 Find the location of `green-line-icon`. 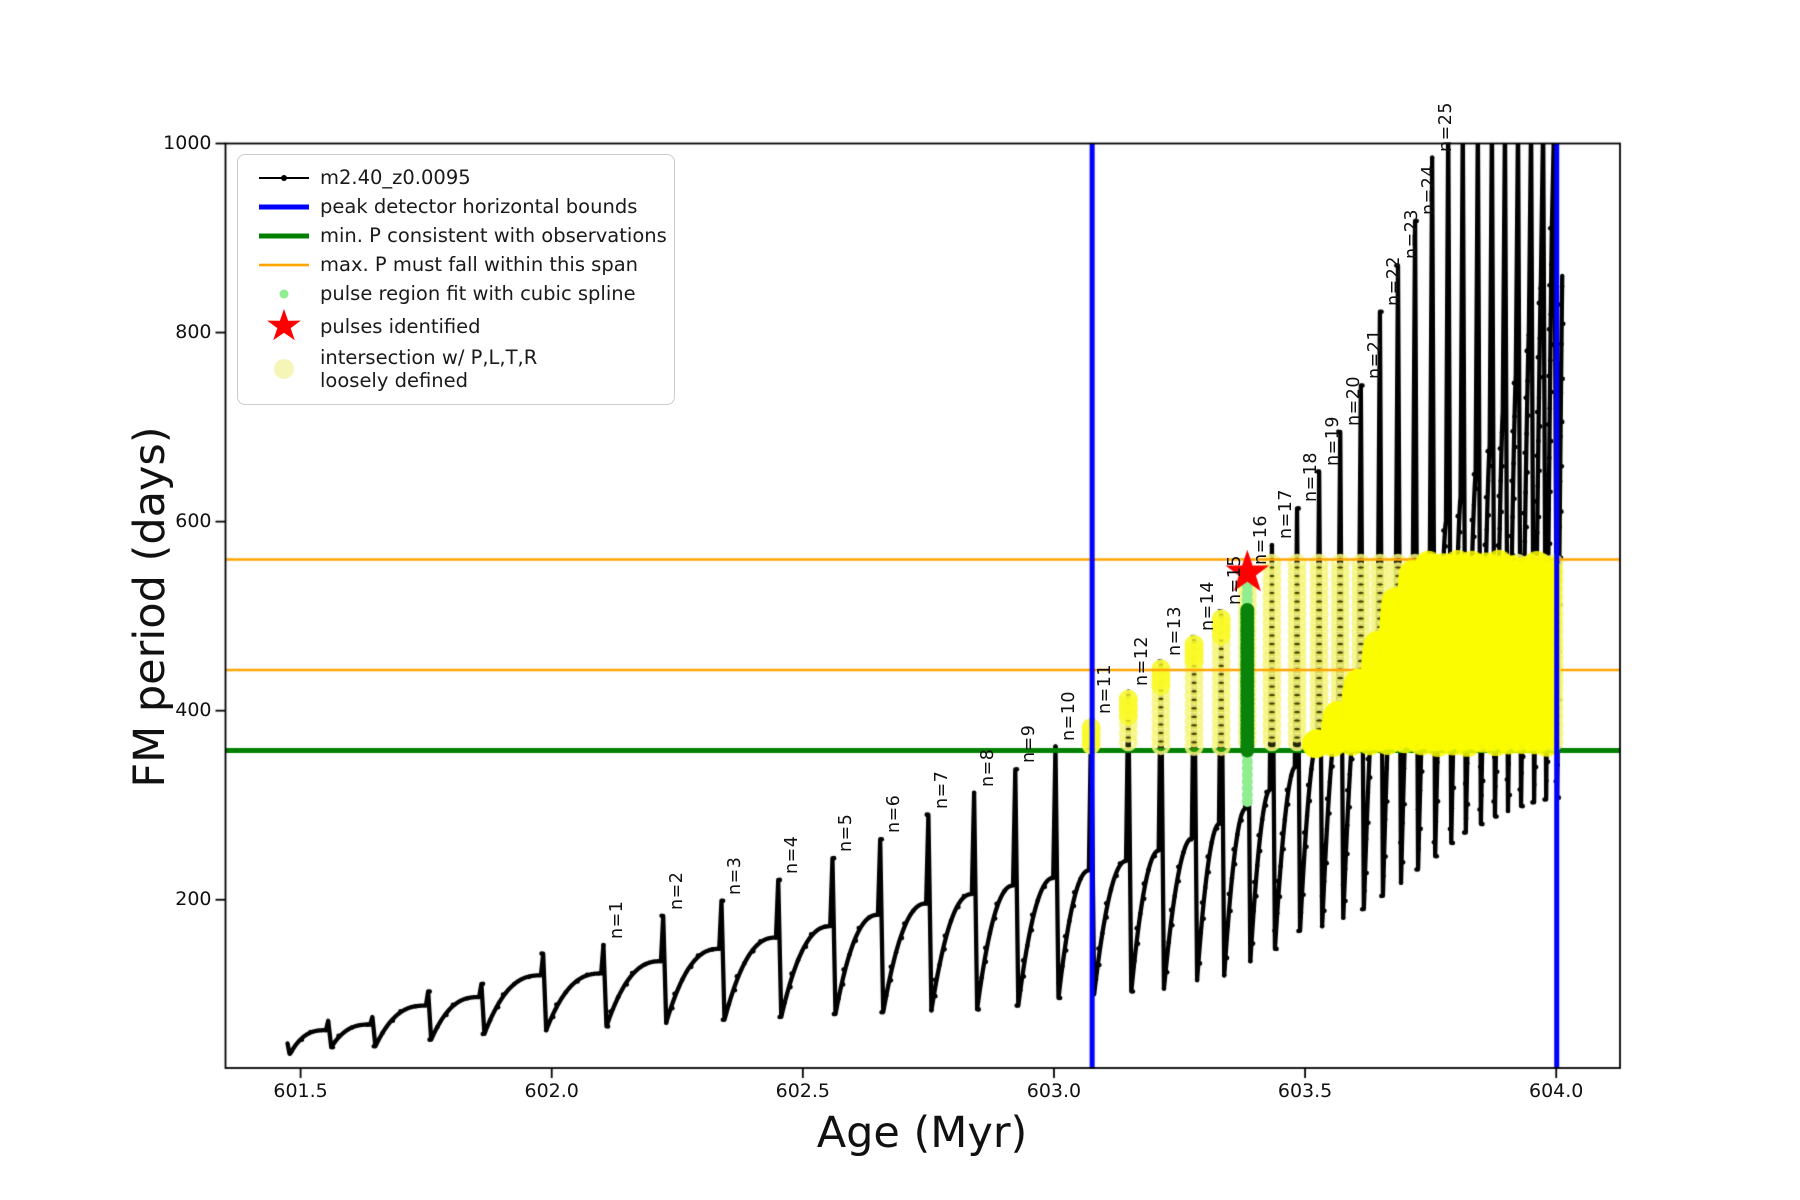

green-line-icon is located at coordinates (284, 236).